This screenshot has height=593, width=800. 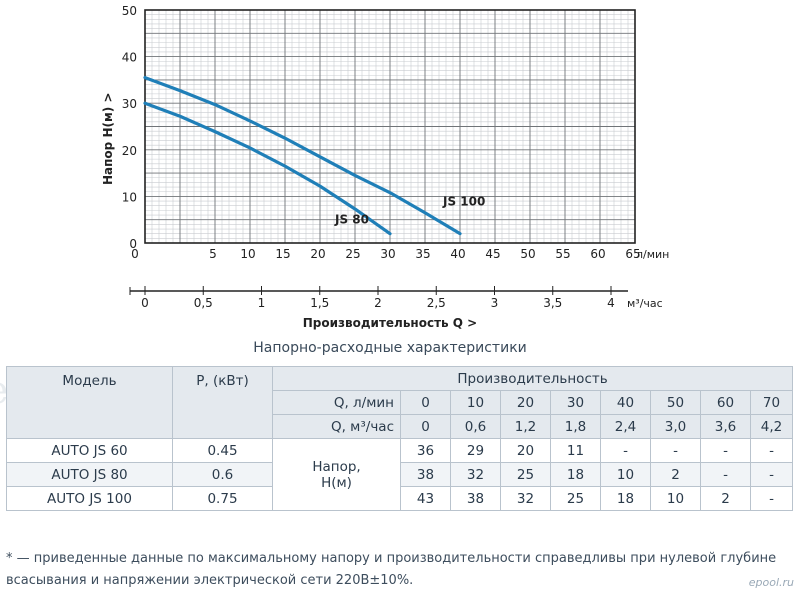 I want to click on x-tick-label-lpm: 15, so click(x=282, y=254).